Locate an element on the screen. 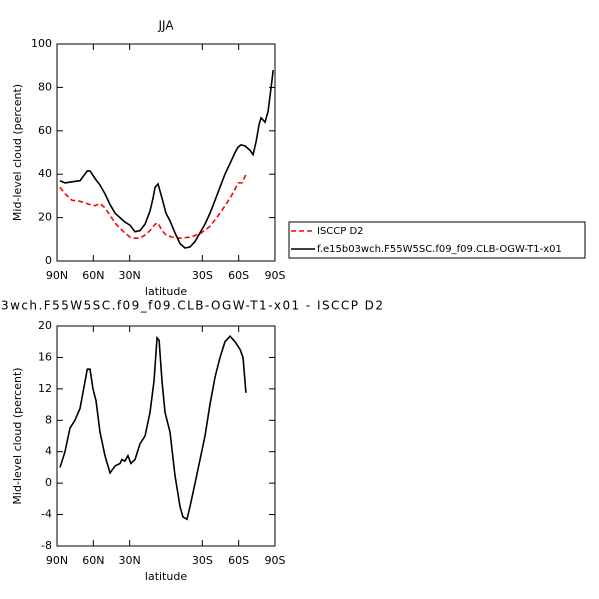  y-tick-label: 12 is located at coordinates (45, 388).